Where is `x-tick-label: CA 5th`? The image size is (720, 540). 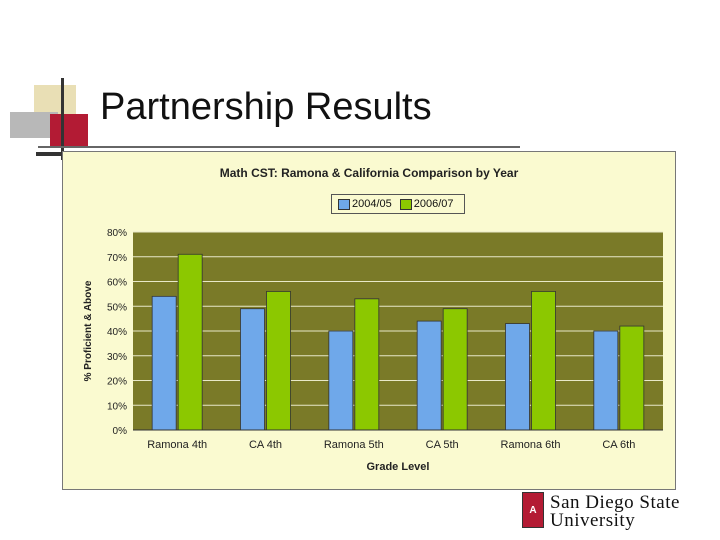
x-tick-label: CA 5th is located at coordinates (442, 445).